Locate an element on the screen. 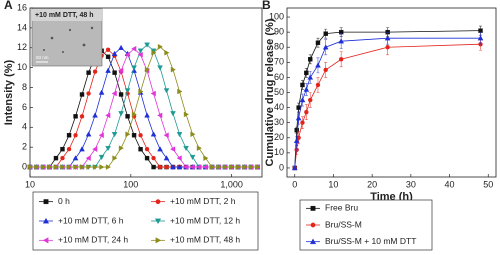 The image size is (500, 255). x-tick-label: 1,000 is located at coordinates (231, 184).